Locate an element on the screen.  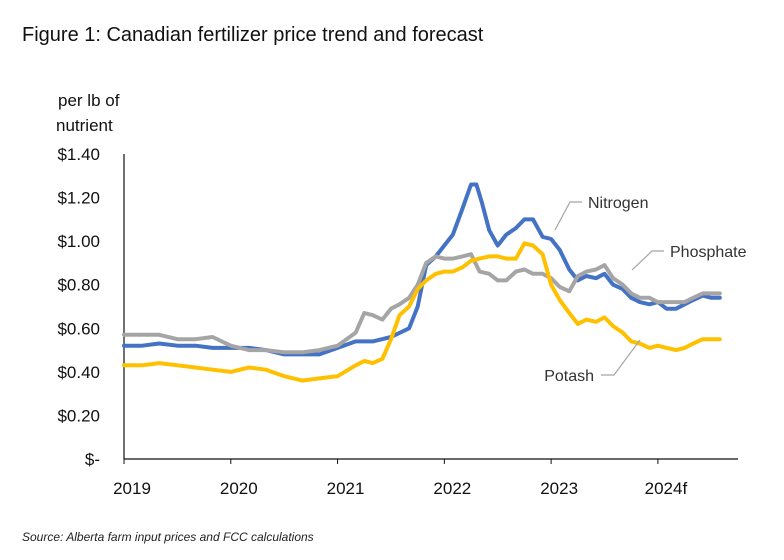
x-tick-label: 2020 is located at coordinates (239, 488).